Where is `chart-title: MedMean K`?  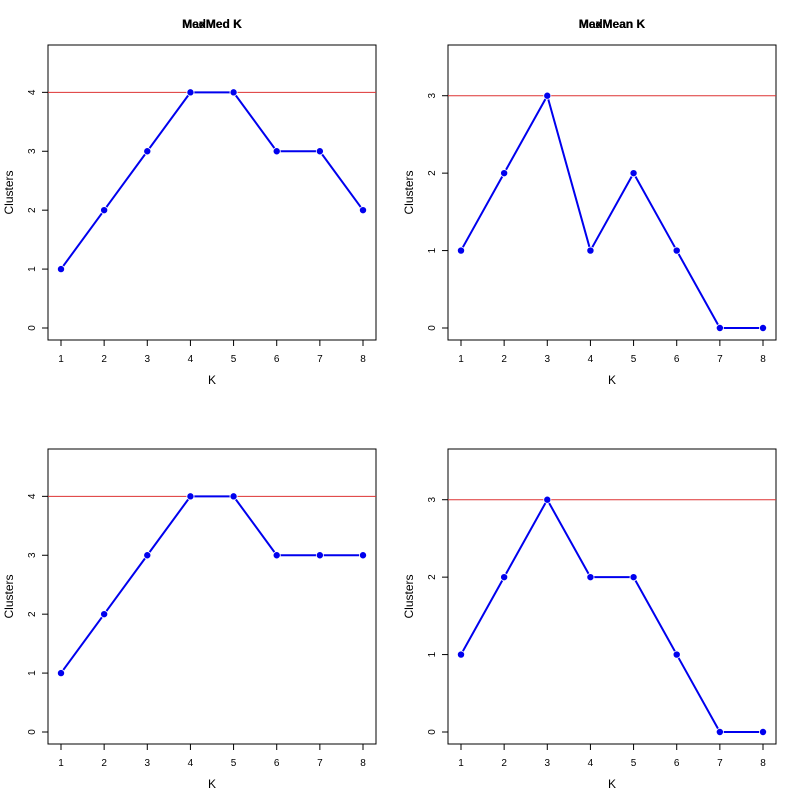 chart-title: MedMean K is located at coordinates (612, 24).